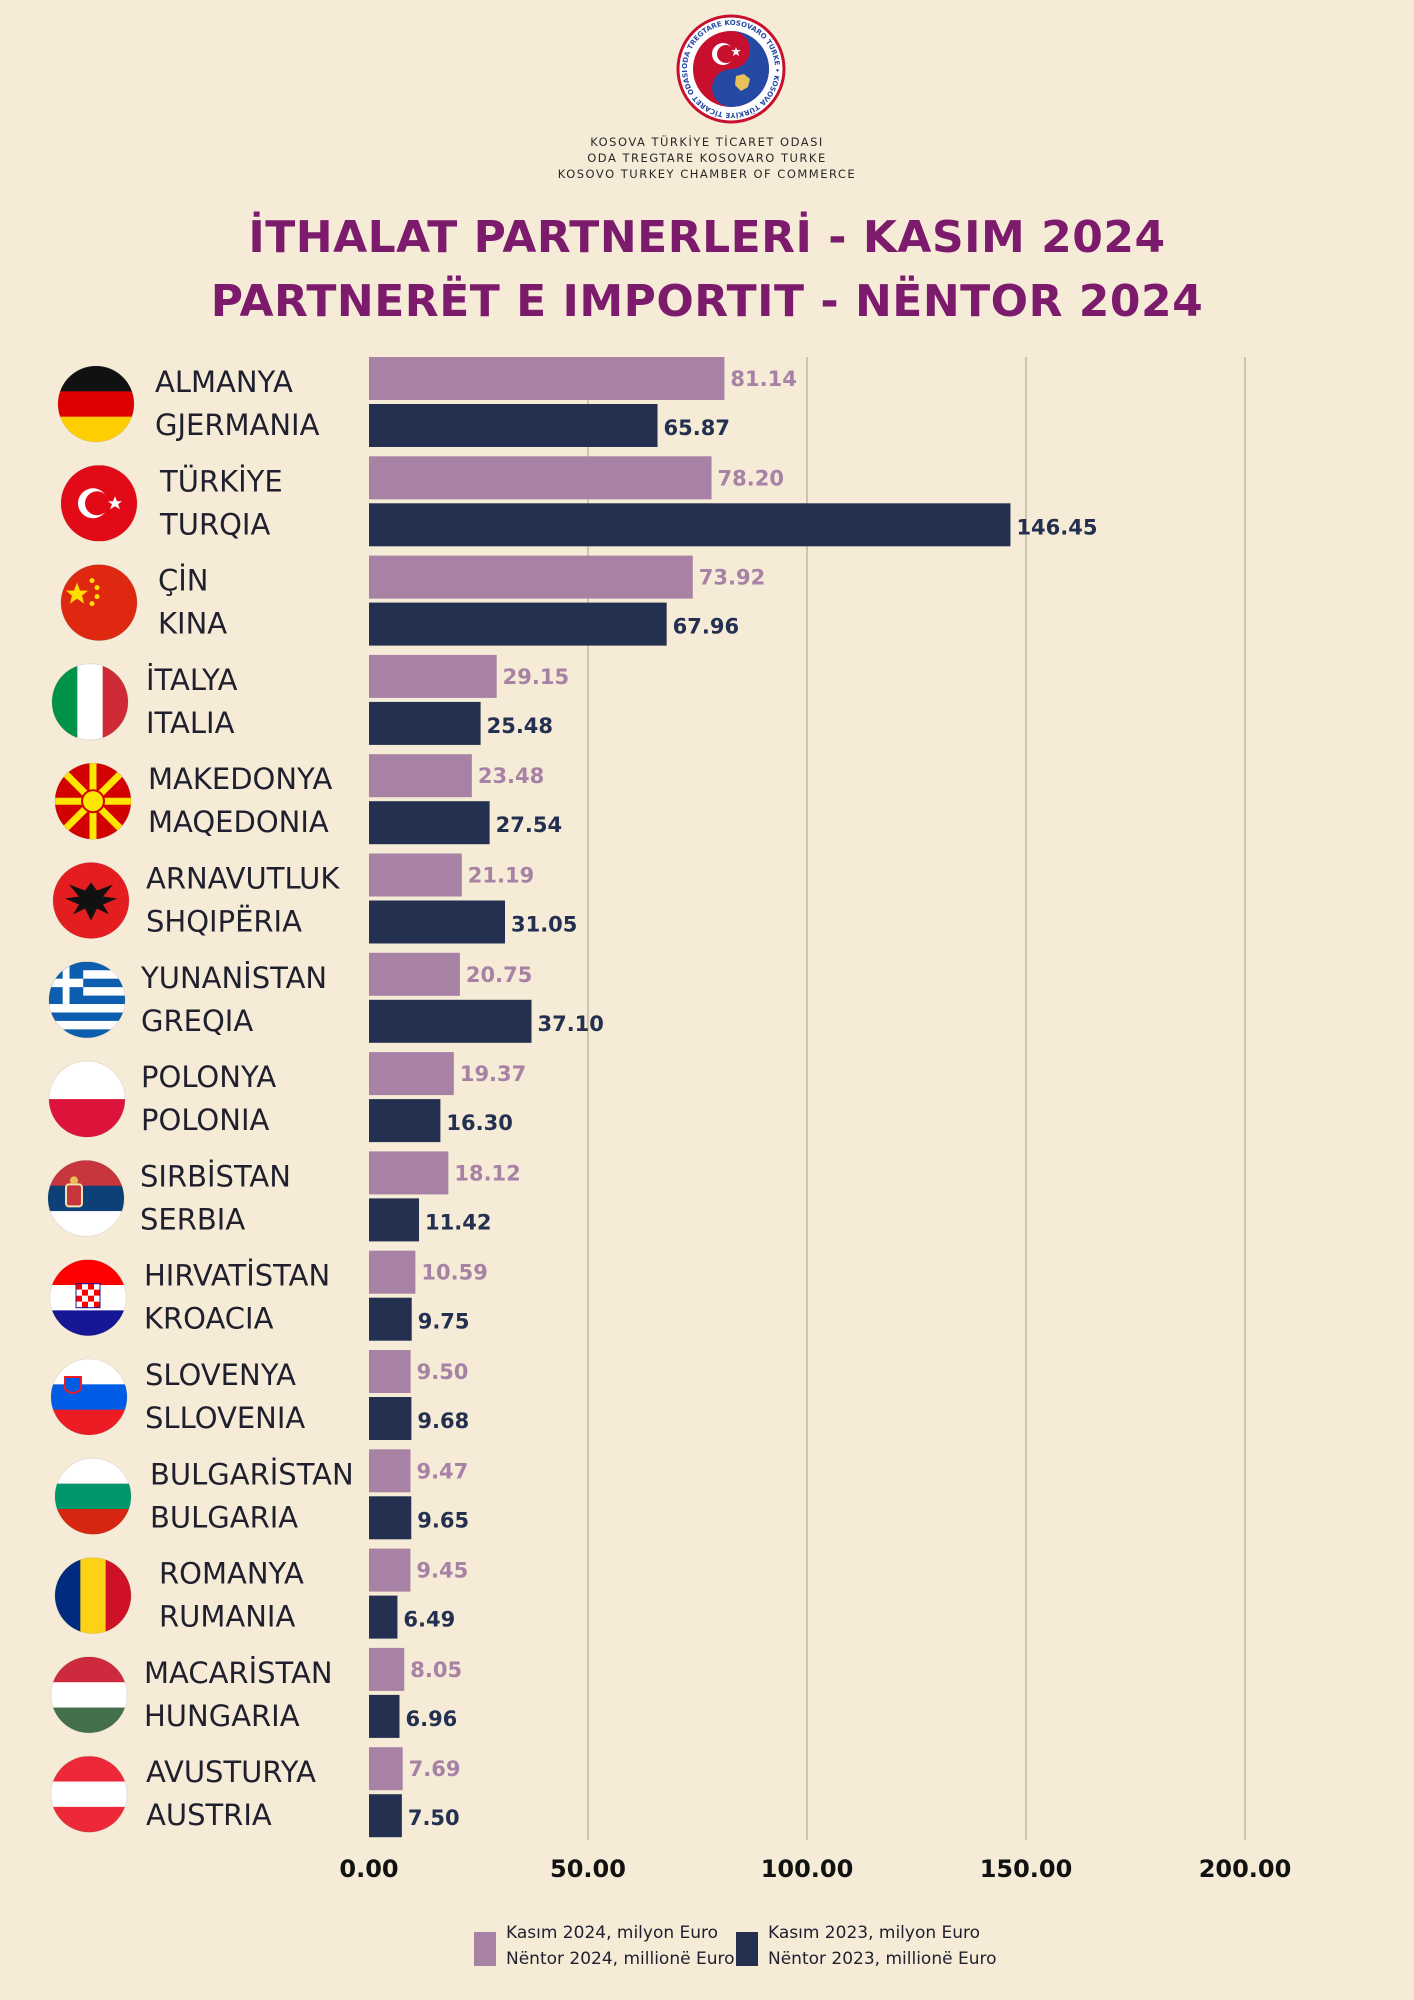 Image resolution: width=1414 pixels, height=2000 pixels. What do you see at coordinates (240, 779) in the screenshot?
I see `country-name-tr: MAKEDONYA` at bounding box center [240, 779].